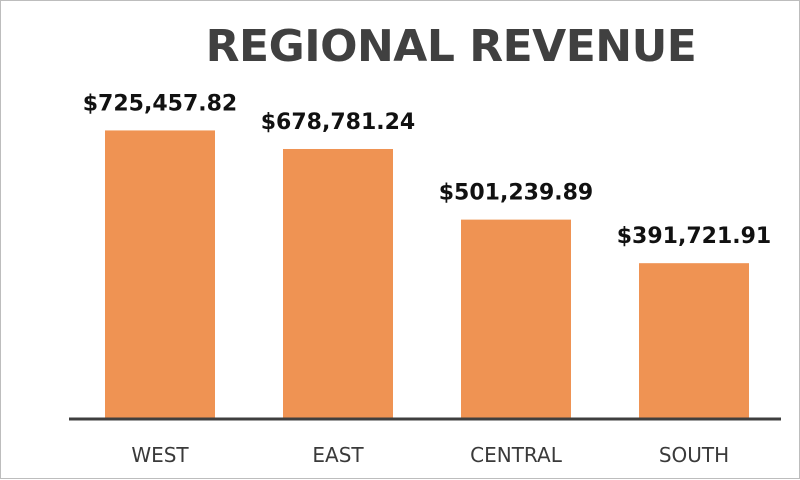 This screenshot has height=480, width=800. I want to click on x-tick-label-central: CENTRAL, so click(516, 455).